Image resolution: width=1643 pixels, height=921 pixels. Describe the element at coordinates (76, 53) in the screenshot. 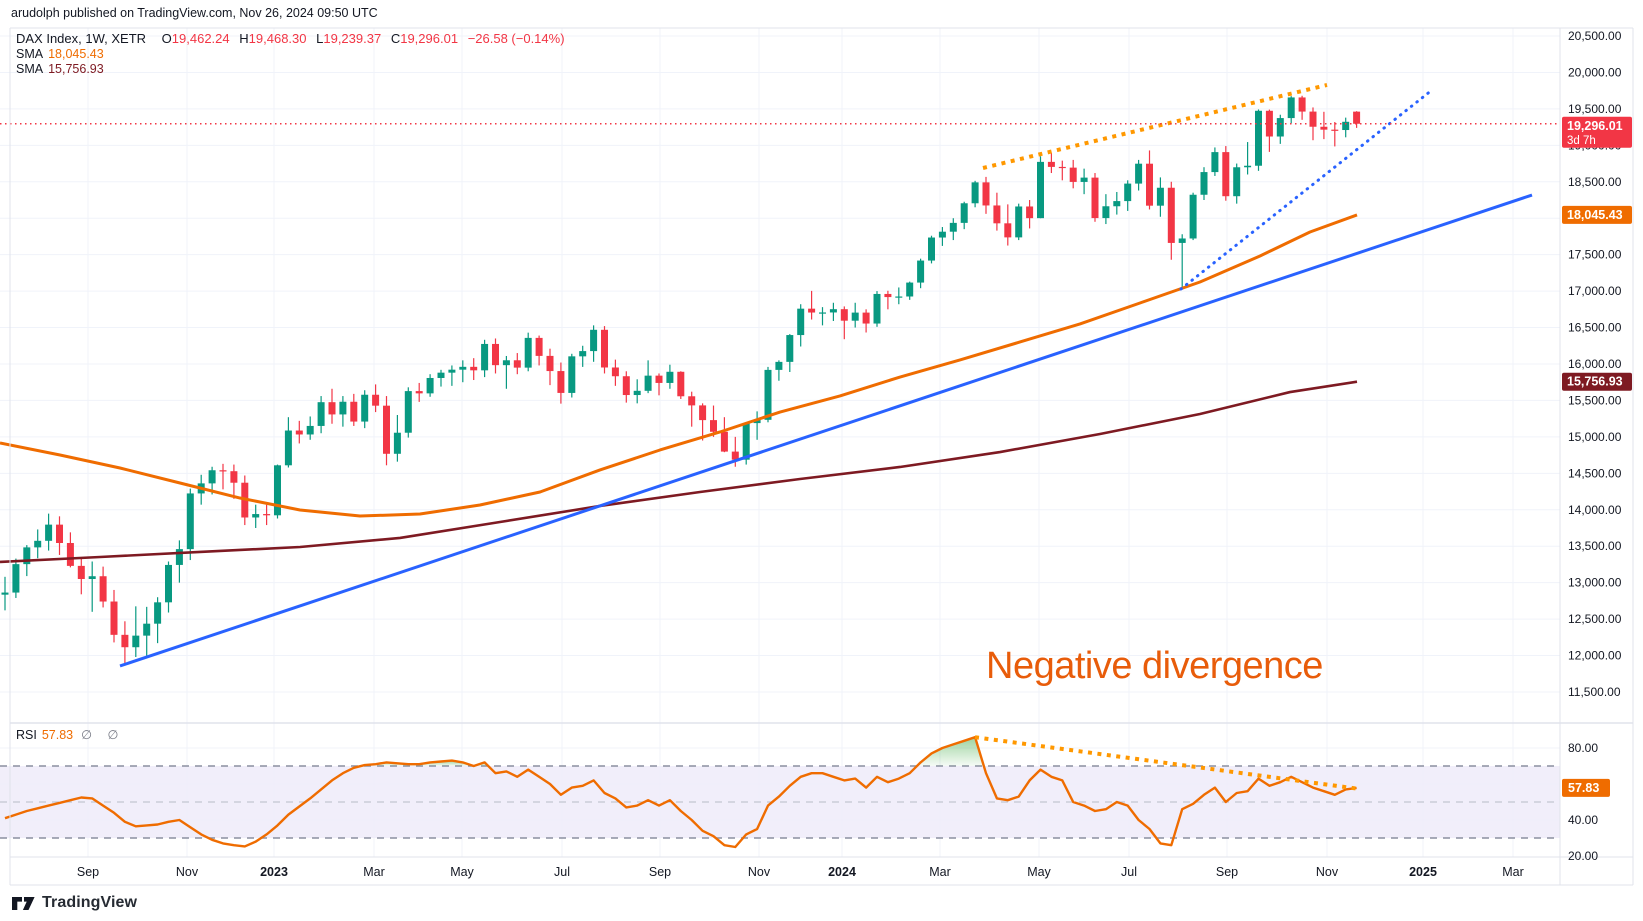

I see `sma50-value: 18,045.43` at that location.